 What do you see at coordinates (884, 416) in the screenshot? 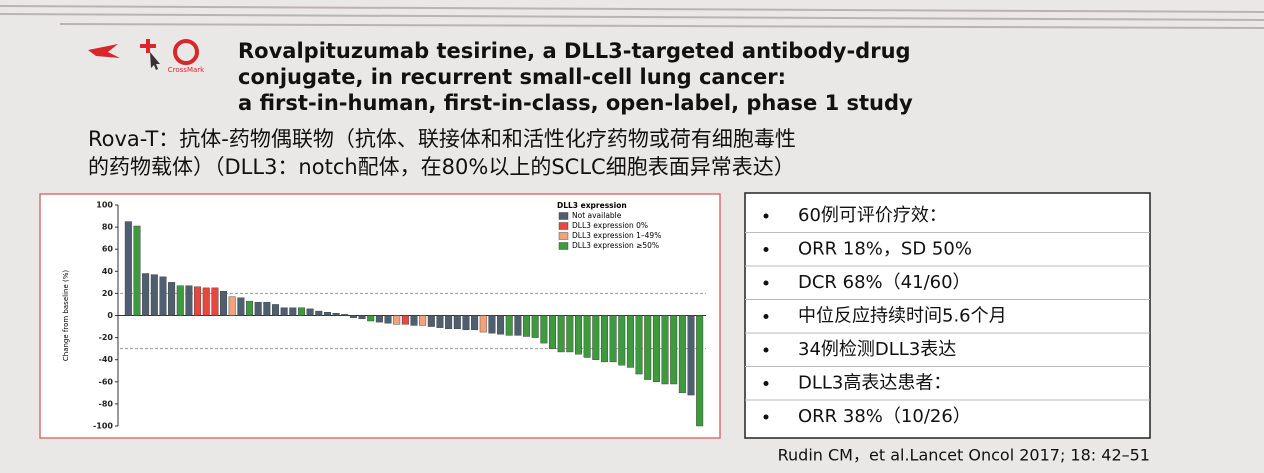
I see `bullet-text: ORR 38%（10/26）` at bounding box center [884, 416].